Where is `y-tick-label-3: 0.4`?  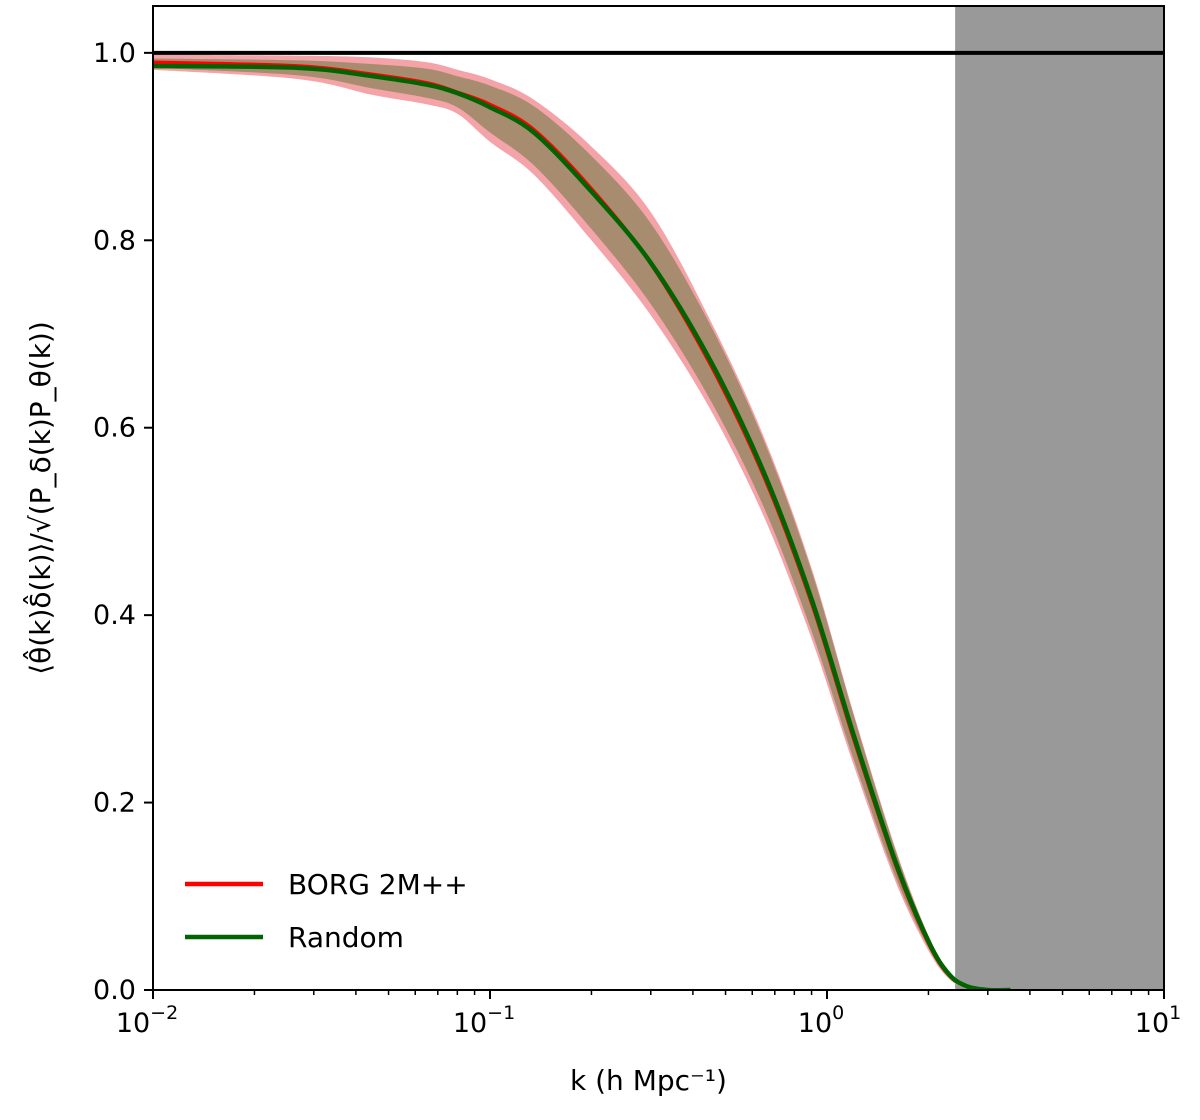
y-tick-label-3: 0.4 is located at coordinates (114, 615).